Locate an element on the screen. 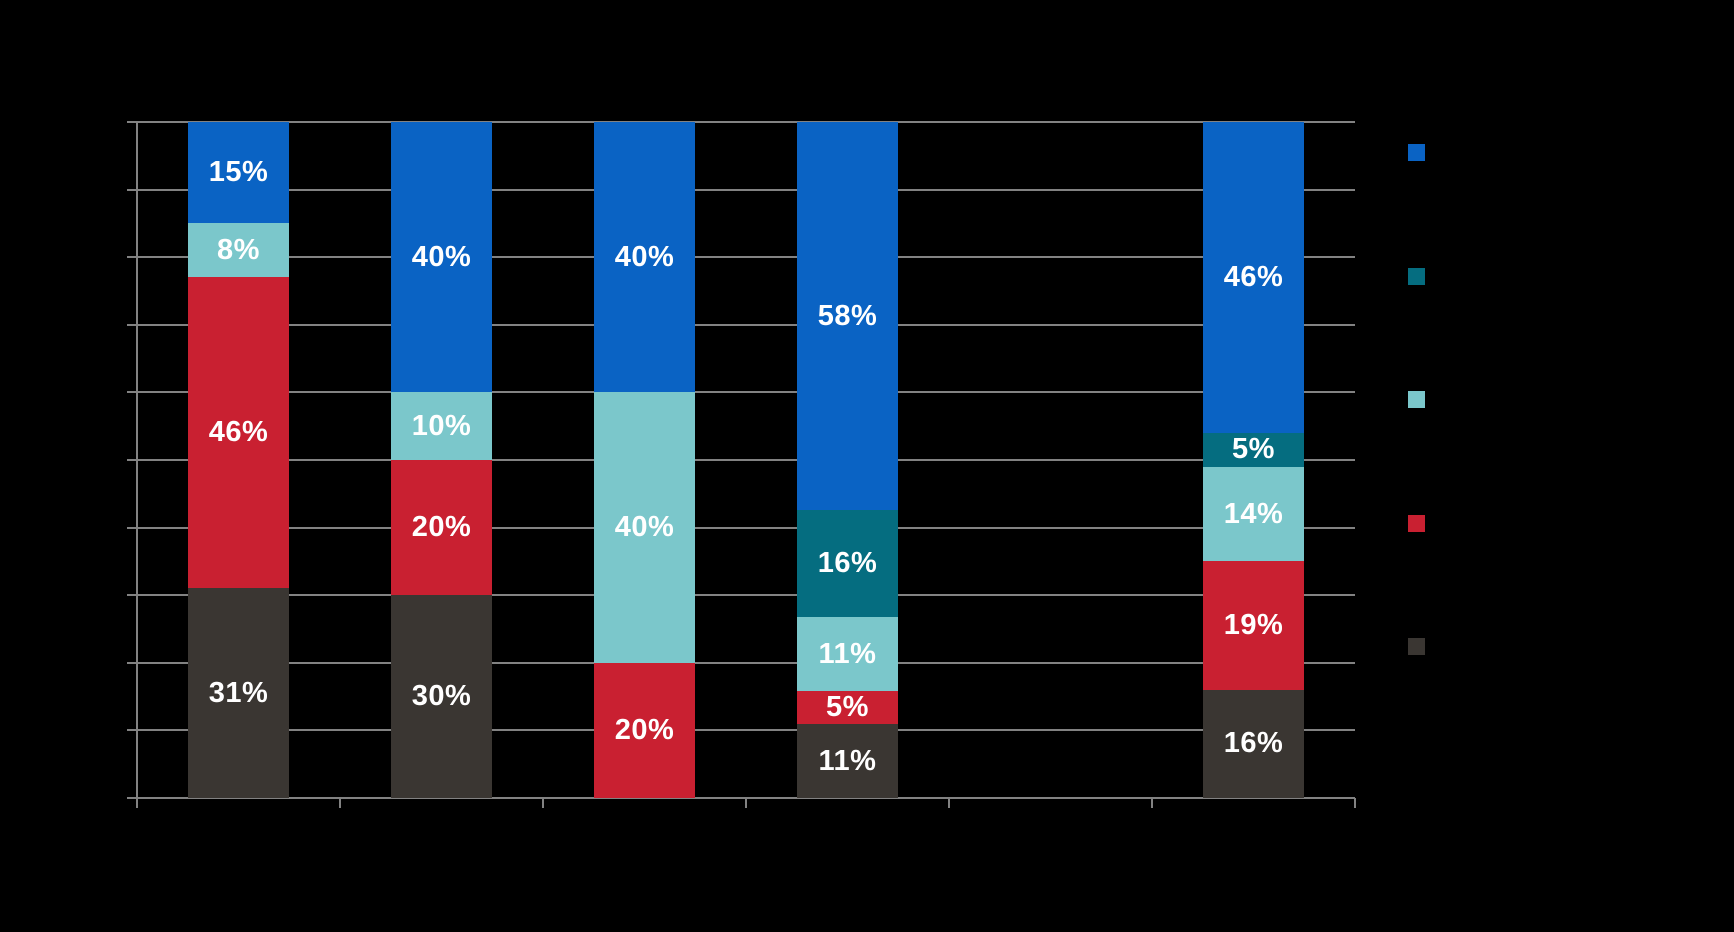 The height and width of the screenshot is (932, 1734). segment-data-label: 10% is located at coordinates (441, 425).